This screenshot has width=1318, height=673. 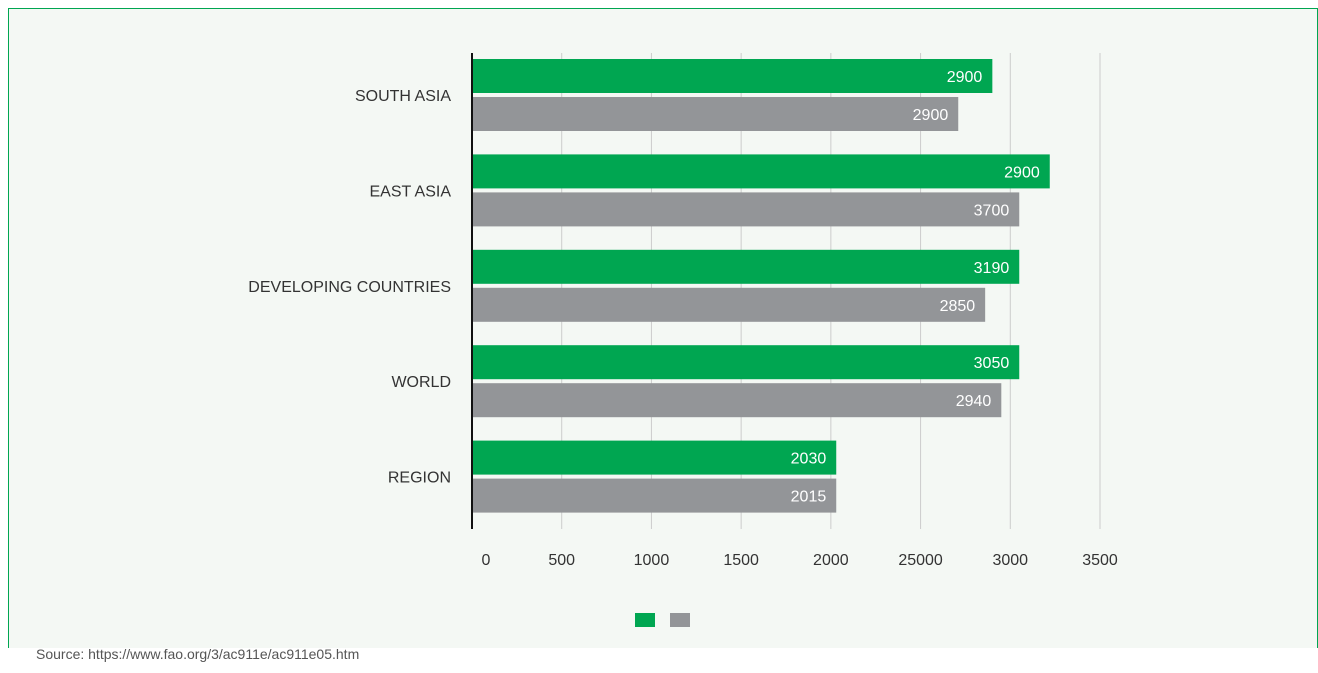 What do you see at coordinates (809, 459) in the screenshot?
I see `bar-value-label: 2030` at bounding box center [809, 459].